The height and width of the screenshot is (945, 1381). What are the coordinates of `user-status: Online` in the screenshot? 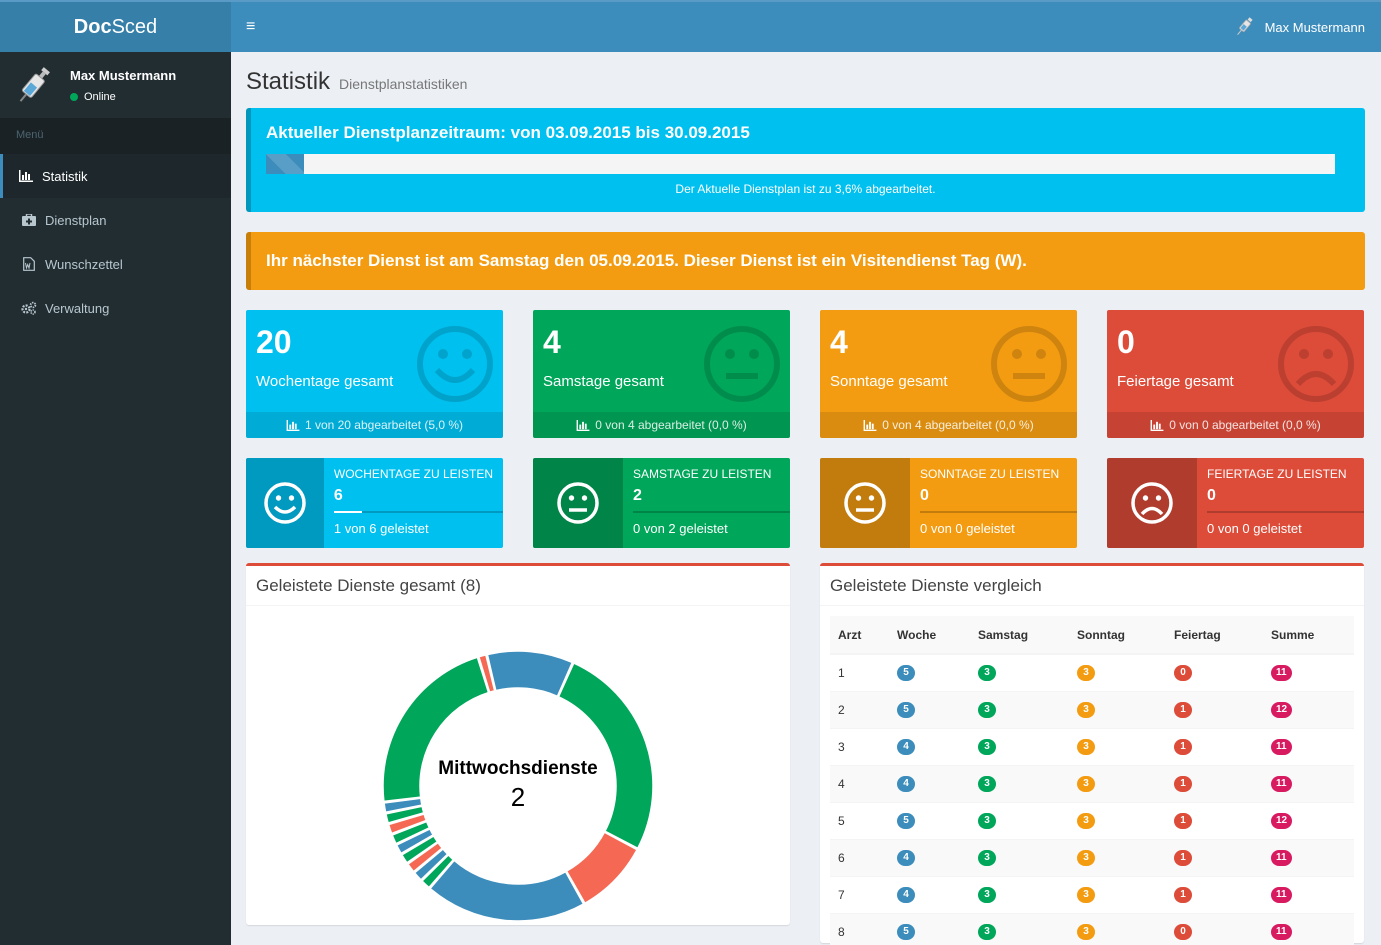 It's located at (123, 97).